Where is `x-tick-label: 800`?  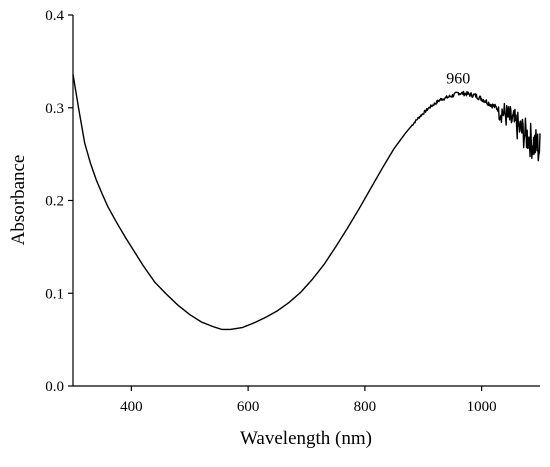 x-tick-label: 800 is located at coordinates (365, 407).